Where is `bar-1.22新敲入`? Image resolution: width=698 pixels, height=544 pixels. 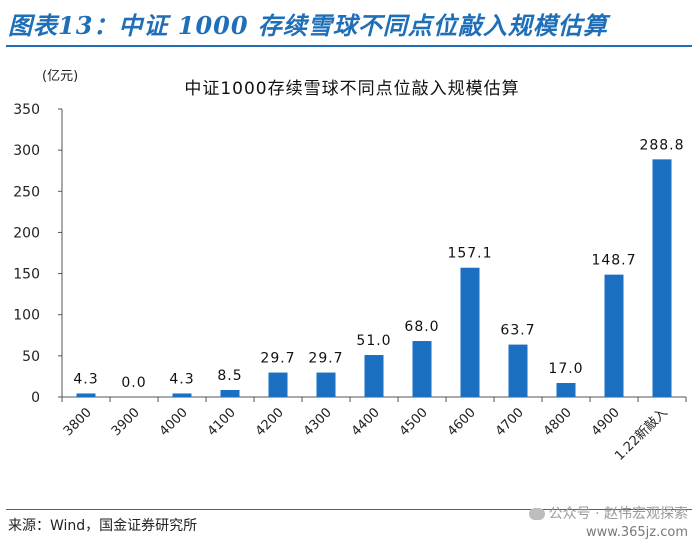 bar-1.22新敲入 is located at coordinates (662, 278).